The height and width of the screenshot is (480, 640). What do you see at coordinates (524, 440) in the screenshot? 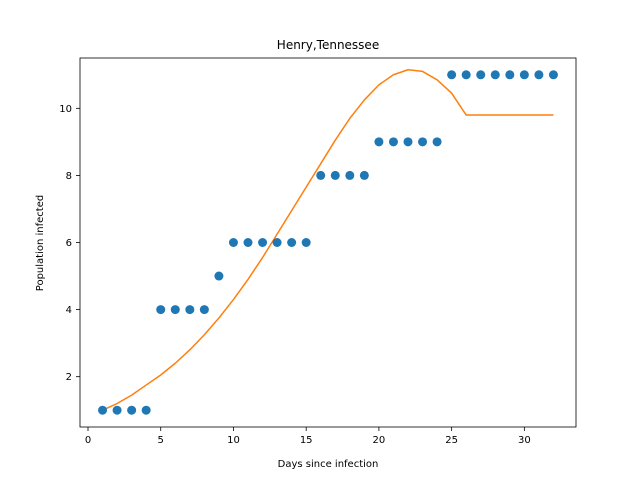
I see `x-tick-label: 30` at bounding box center [524, 440].